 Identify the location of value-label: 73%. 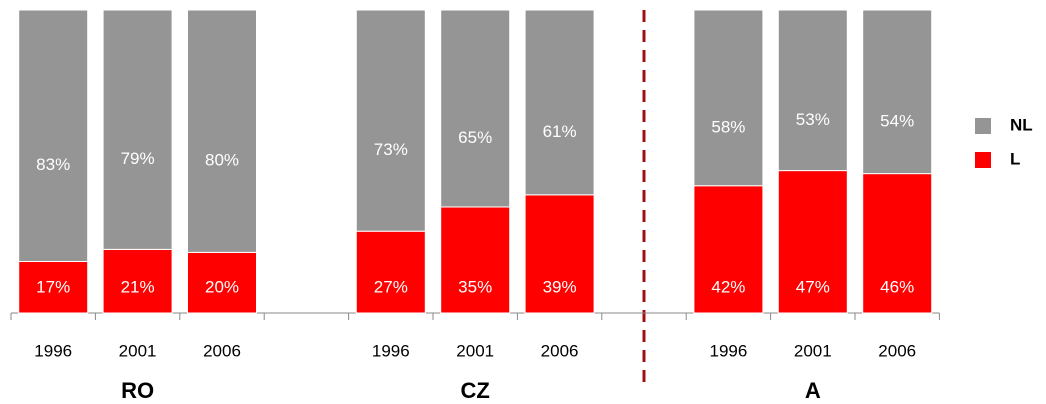
(391, 149).